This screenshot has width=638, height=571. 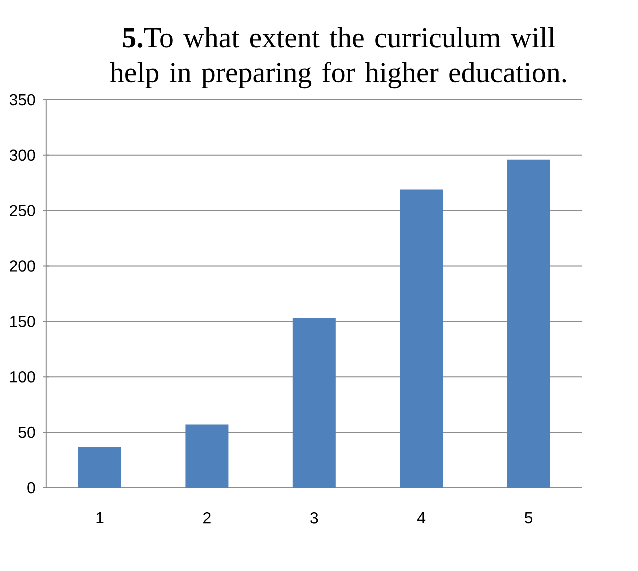 What do you see at coordinates (23, 322) in the screenshot?
I see `y-tick-label: 150` at bounding box center [23, 322].